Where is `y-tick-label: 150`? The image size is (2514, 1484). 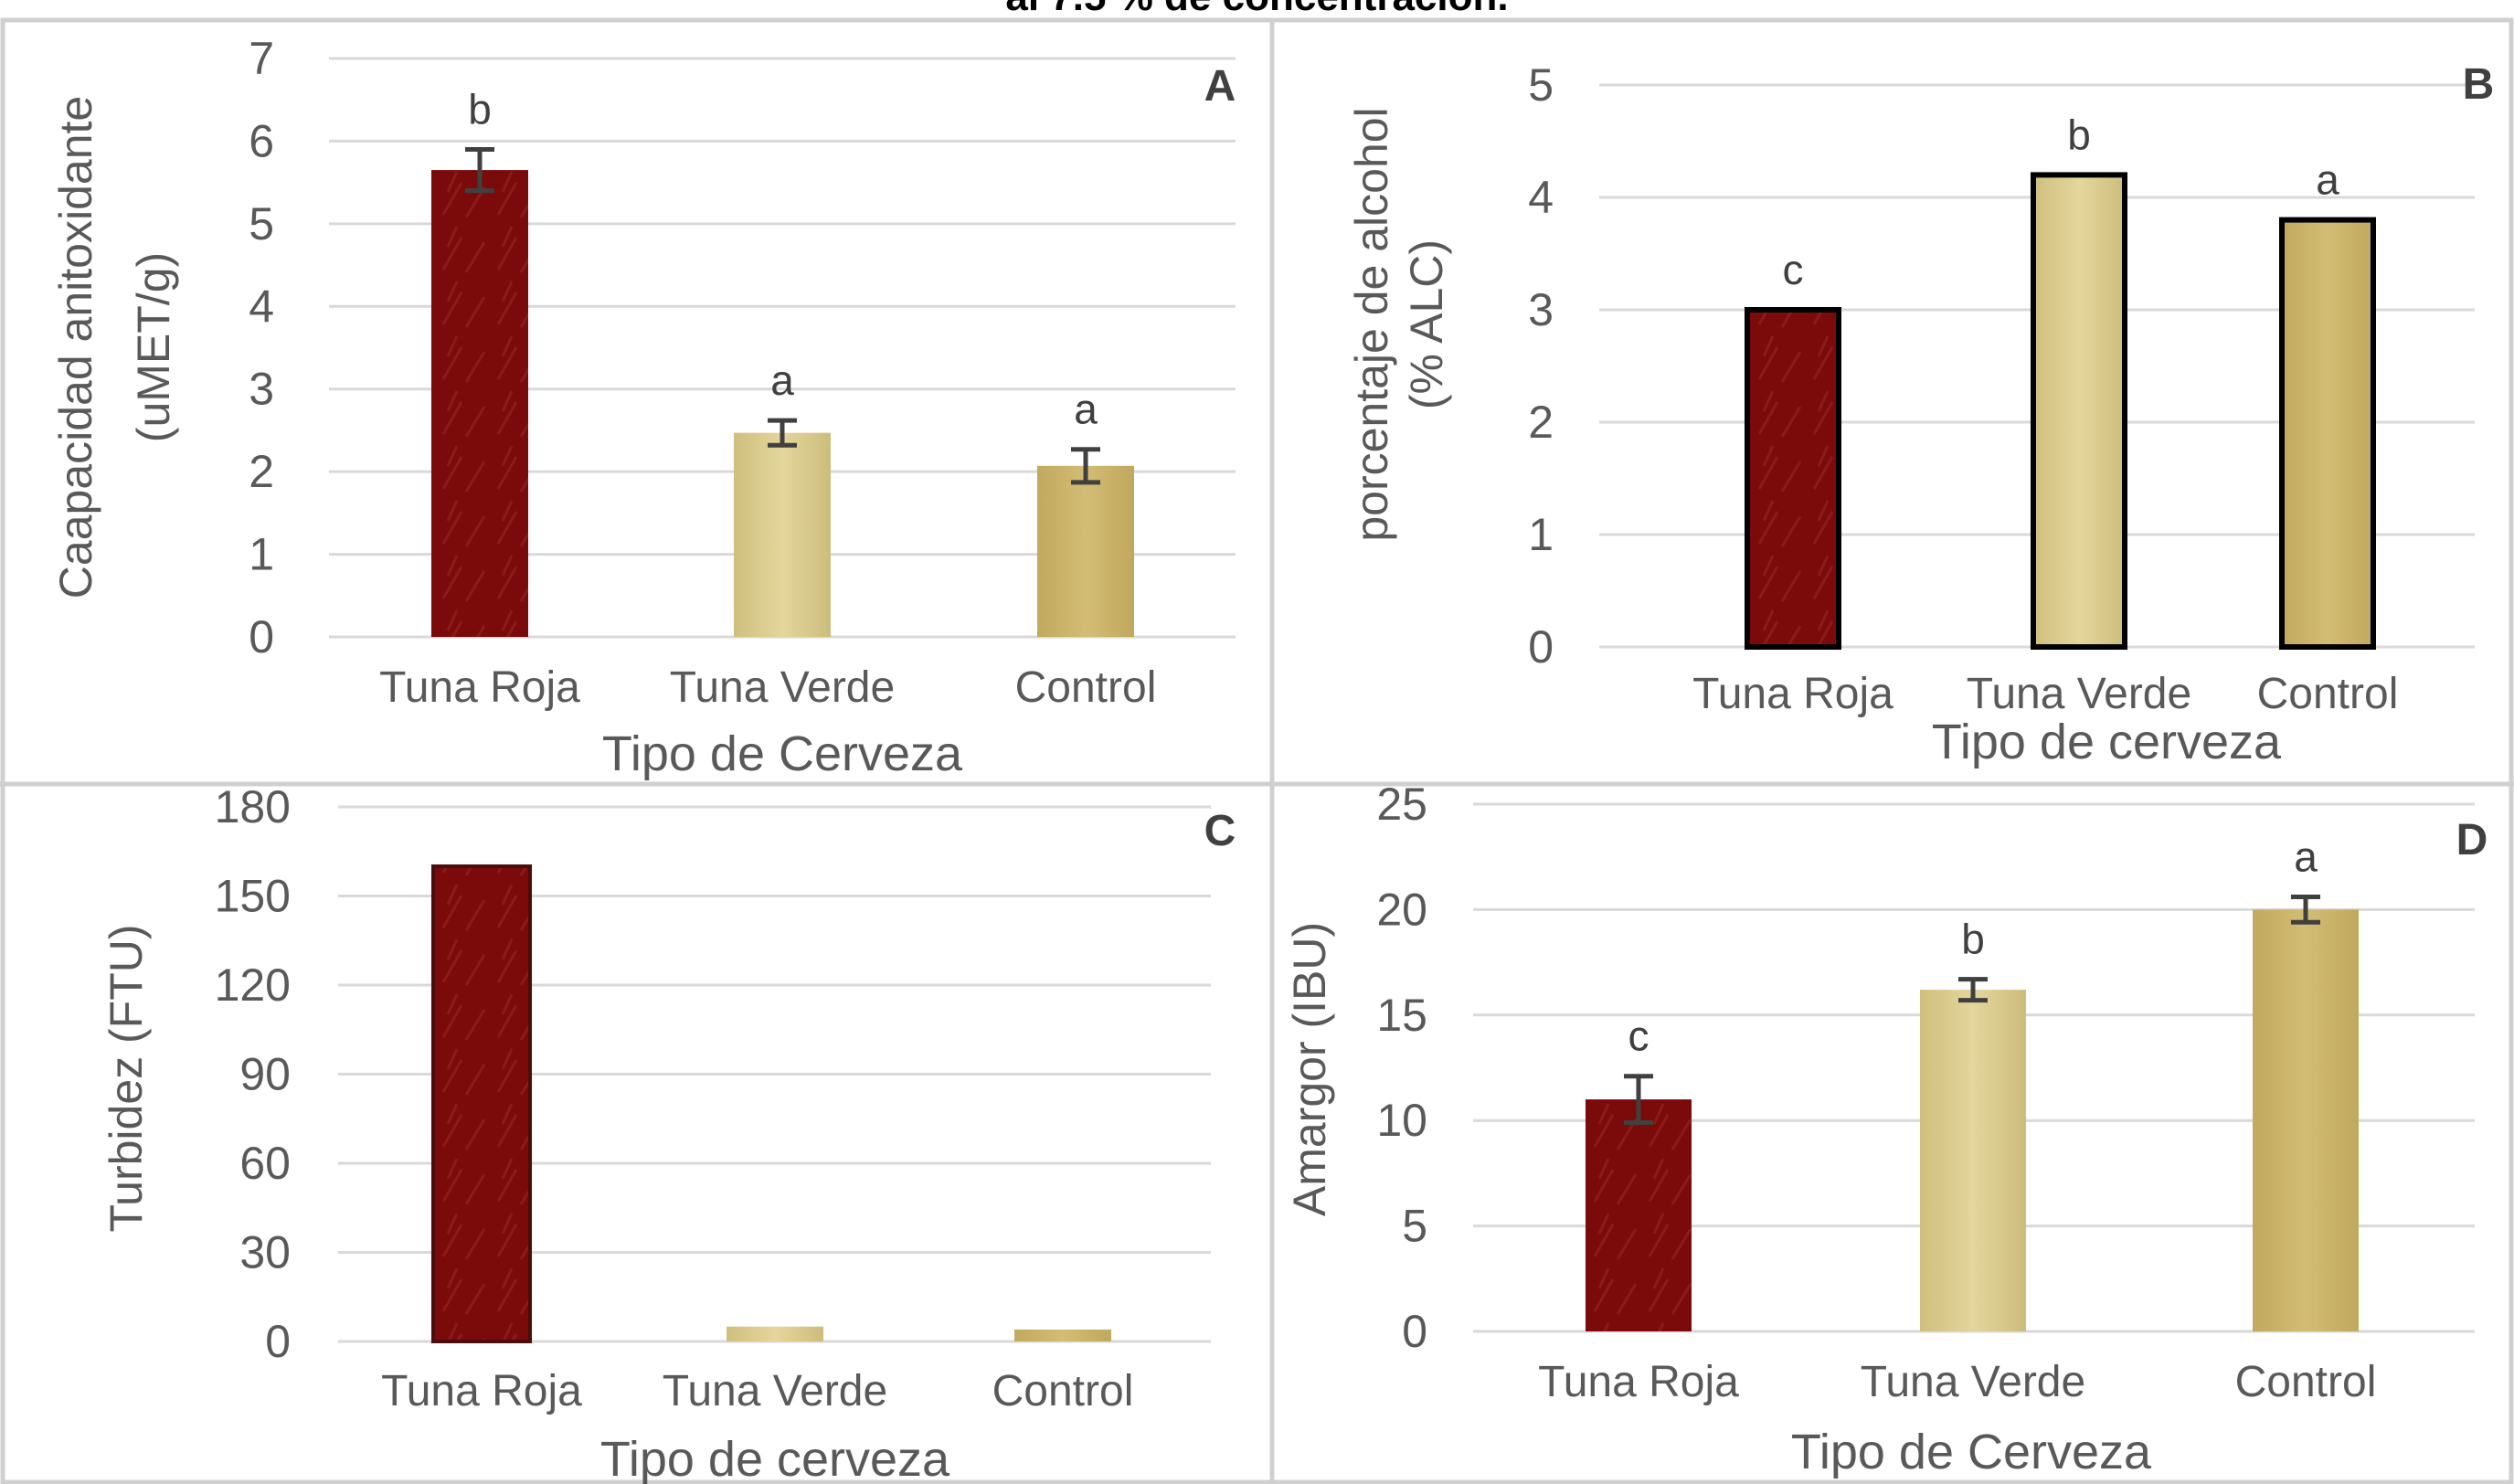
y-tick-label: 150 is located at coordinates (253, 897).